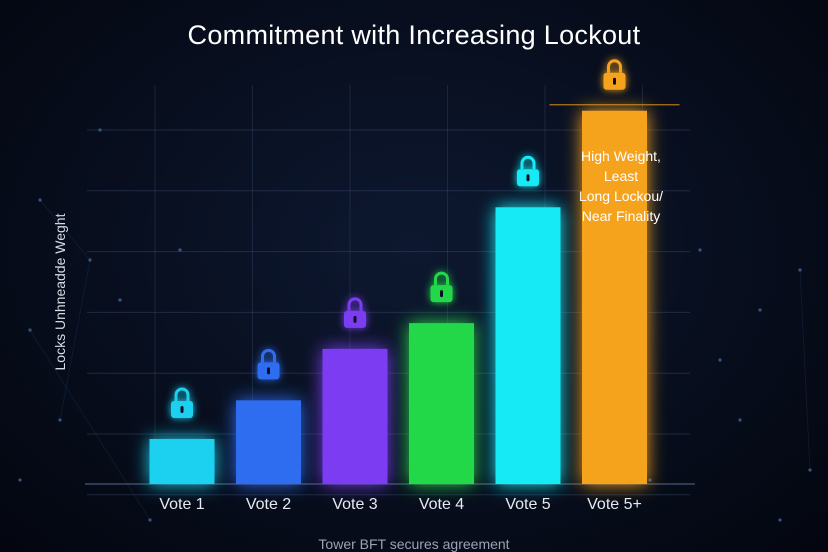 The image size is (828, 552). Describe the element at coordinates (441, 504) in the screenshot. I see `x-tick-label: Vote 4` at that location.